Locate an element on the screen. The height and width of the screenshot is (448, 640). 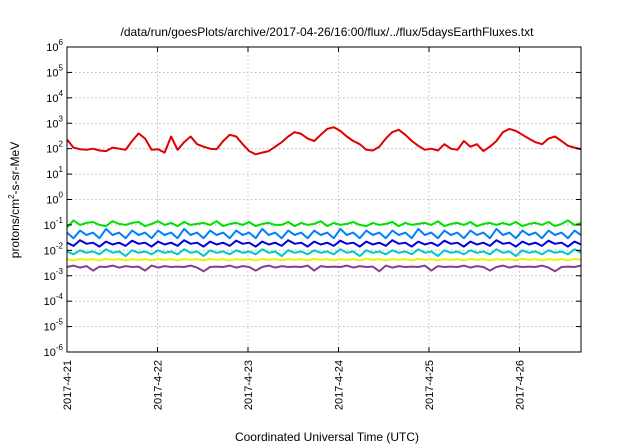
y-tick-exp: -2 is located at coordinates (60, 245).